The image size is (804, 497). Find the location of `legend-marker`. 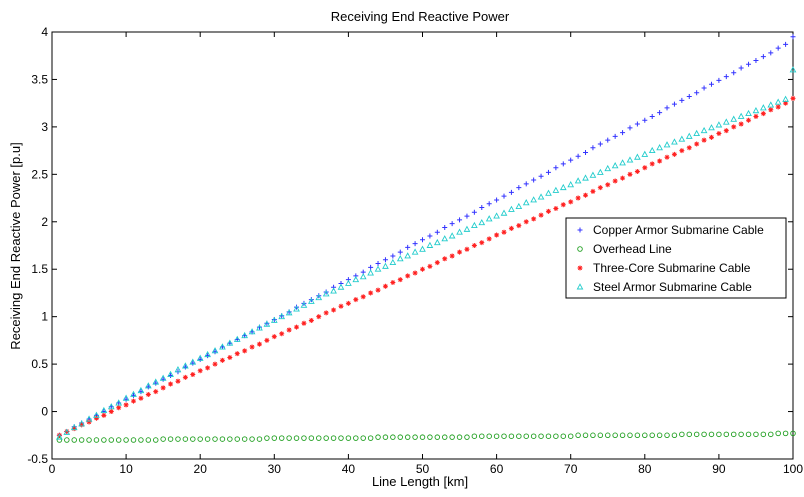

legend-marker is located at coordinates (580, 286).